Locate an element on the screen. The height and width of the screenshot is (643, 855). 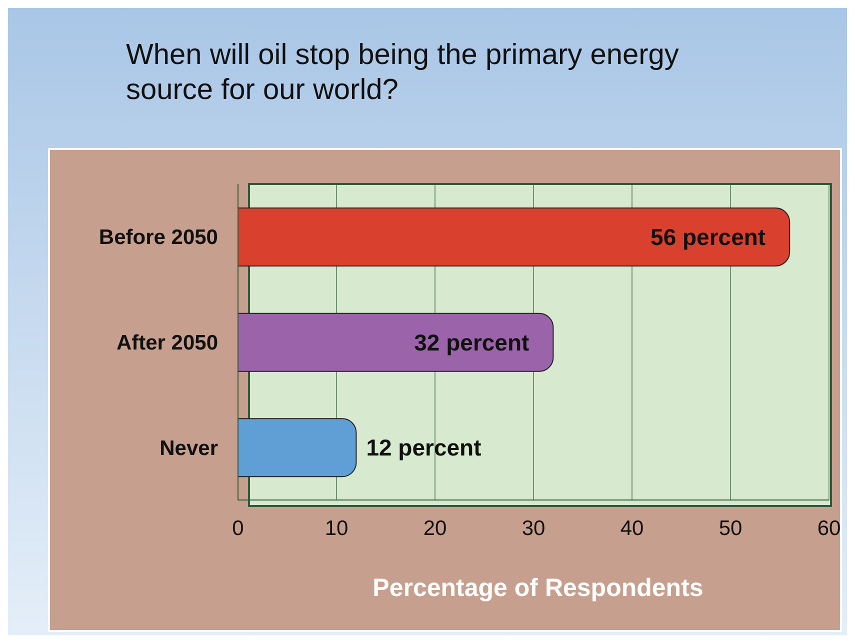
data-label: 12 percent is located at coordinates (424, 447).